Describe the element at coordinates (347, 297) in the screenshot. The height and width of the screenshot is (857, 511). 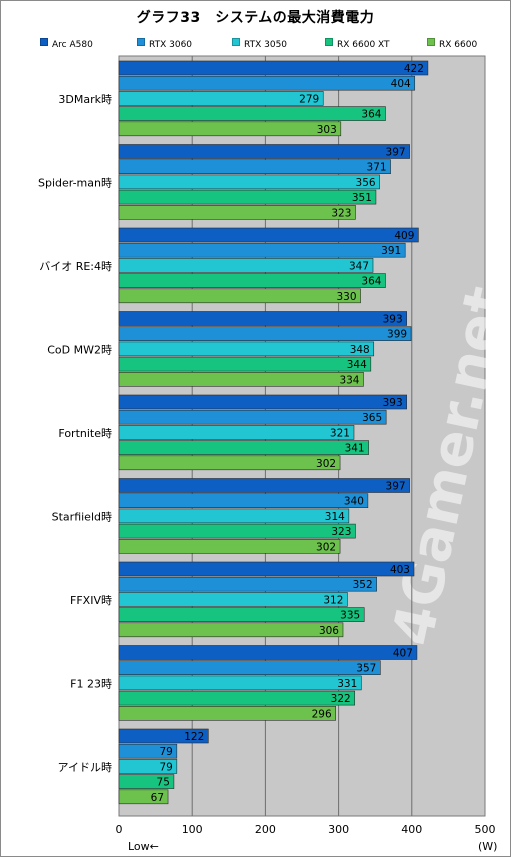
I see `data-label: 330` at that location.